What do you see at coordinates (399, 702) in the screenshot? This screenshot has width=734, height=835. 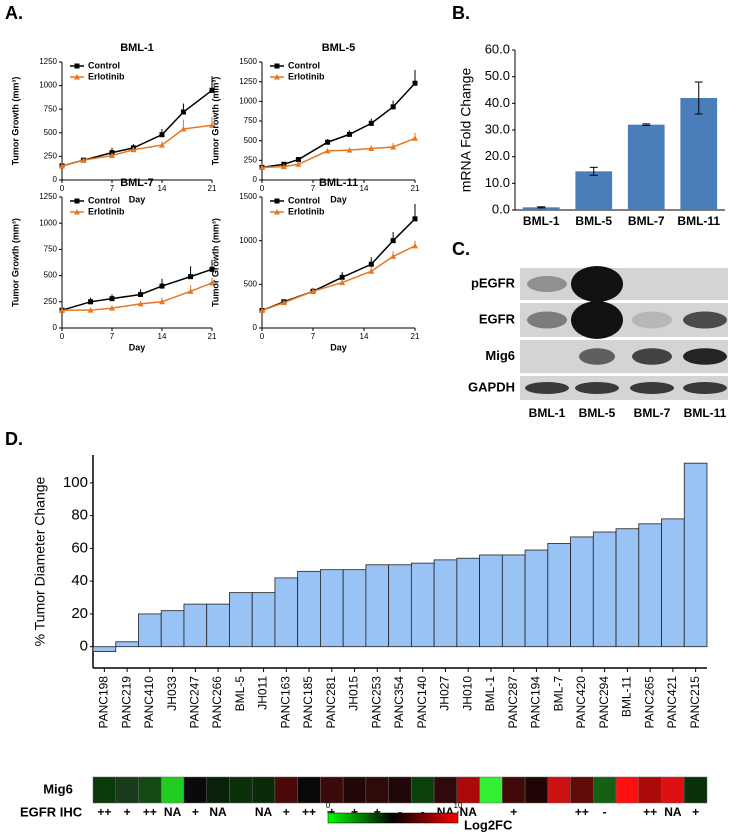 I see `x-tick-label: PANC354` at bounding box center [399, 702].